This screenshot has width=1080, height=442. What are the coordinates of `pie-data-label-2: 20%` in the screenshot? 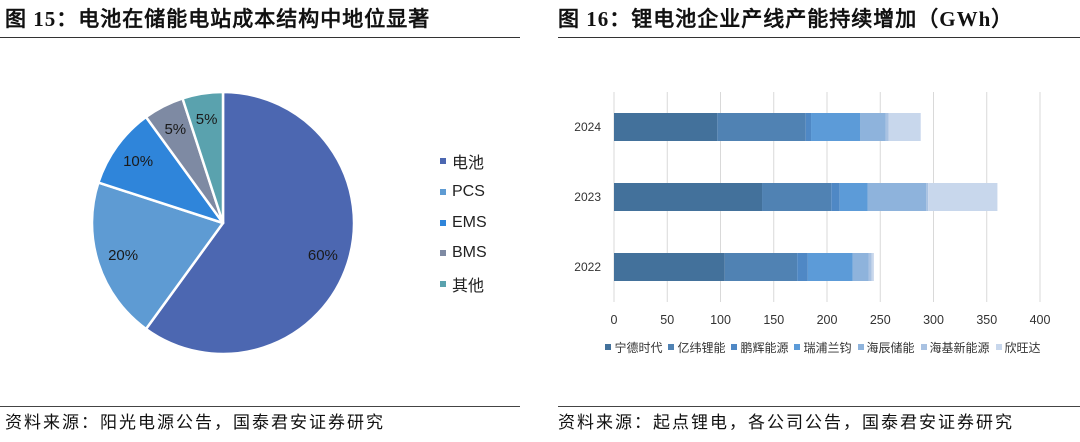 It's located at (123, 255).